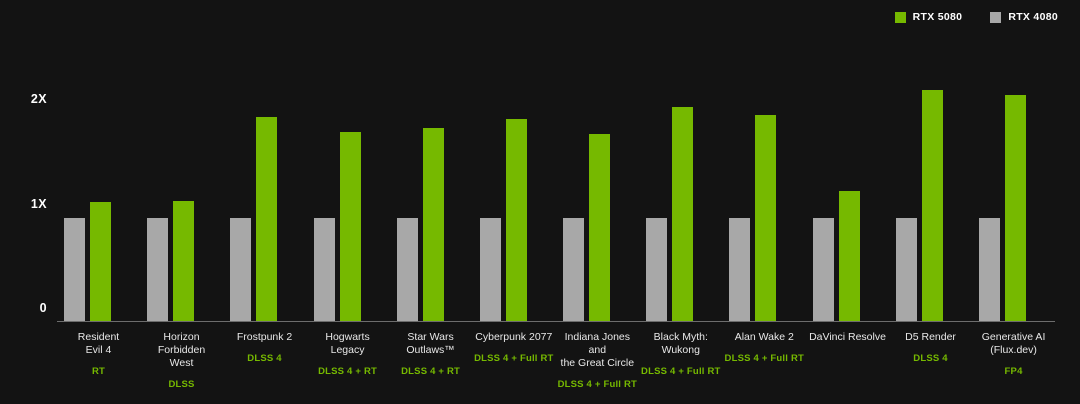 This screenshot has width=1080, height=404. What do you see at coordinates (930, 337) in the screenshot?
I see `x-category-name: D5 Render` at bounding box center [930, 337].